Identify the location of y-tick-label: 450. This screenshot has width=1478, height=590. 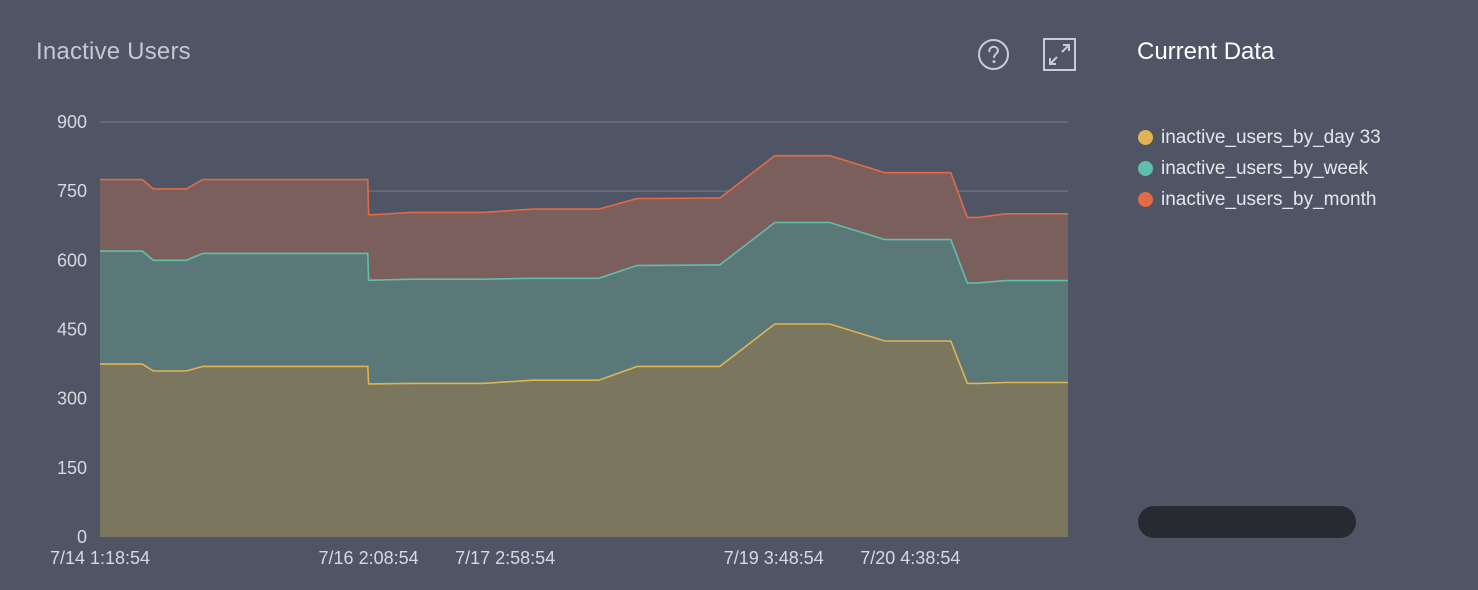
(72, 330).